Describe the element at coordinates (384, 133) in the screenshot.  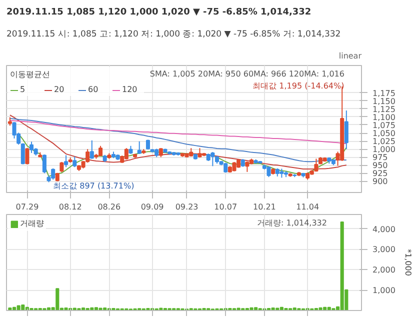
I see `y-tick-label: 1,050` at that location.